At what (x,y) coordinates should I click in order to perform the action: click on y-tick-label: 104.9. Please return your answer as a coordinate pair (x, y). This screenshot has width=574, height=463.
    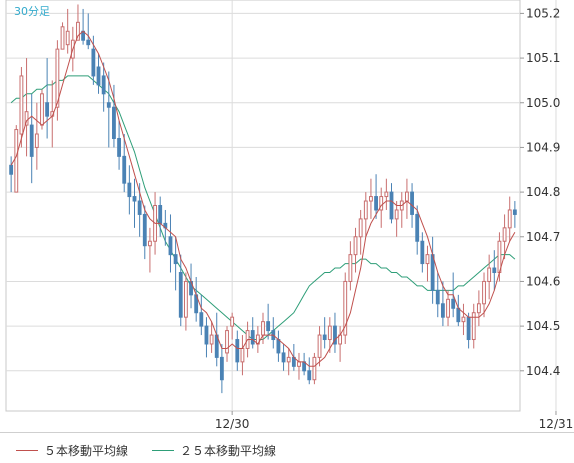
    Looking at the image, I should click on (543, 147).